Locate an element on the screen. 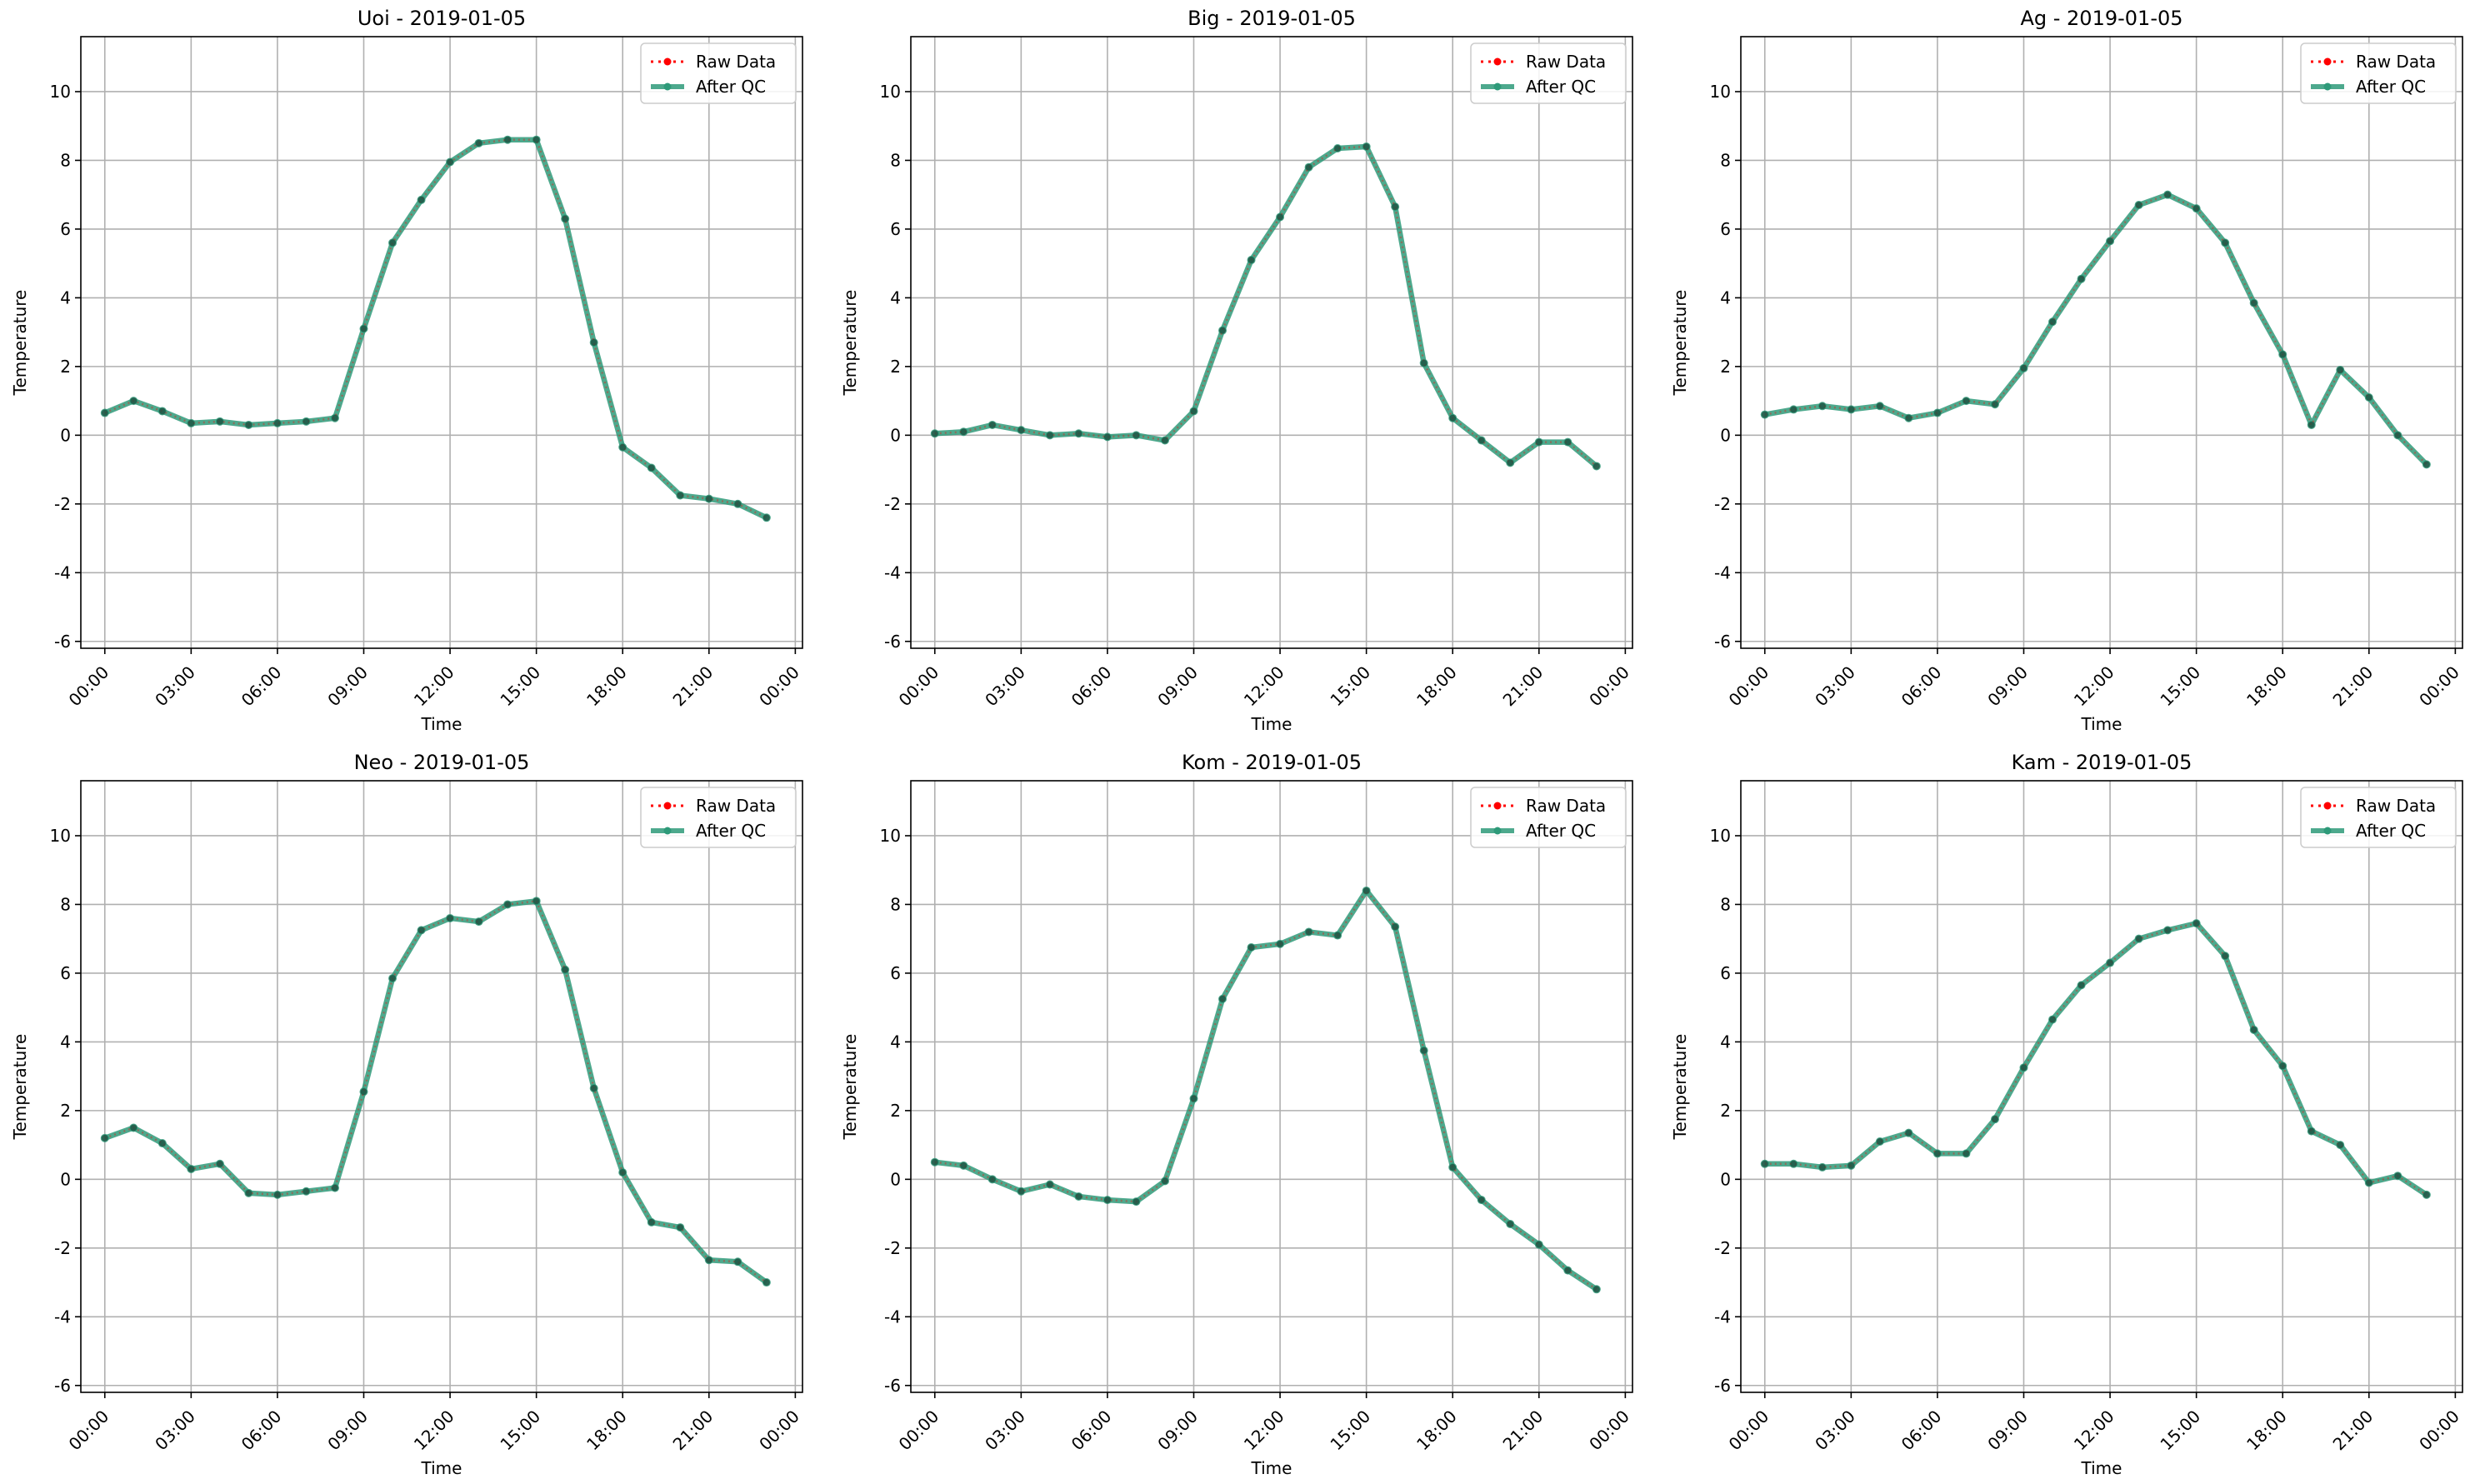  series-raw-data-line is located at coordinates (1266, 1089).